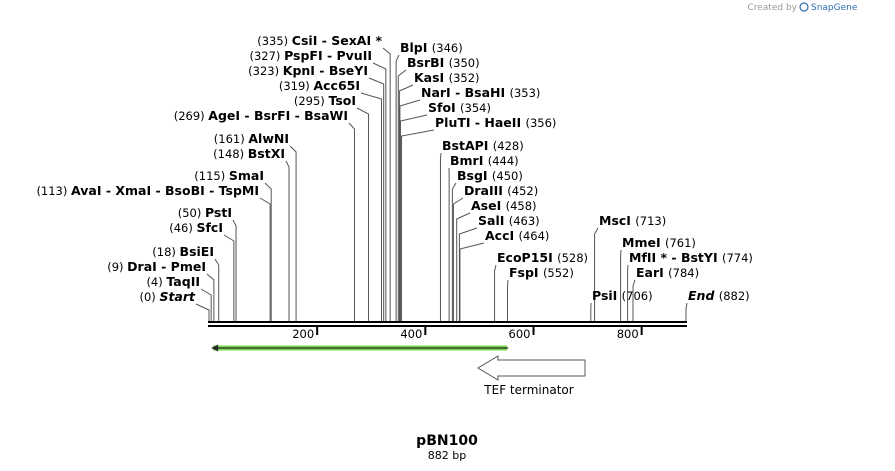  I want to click on site-position: (428), so click(508, 146).